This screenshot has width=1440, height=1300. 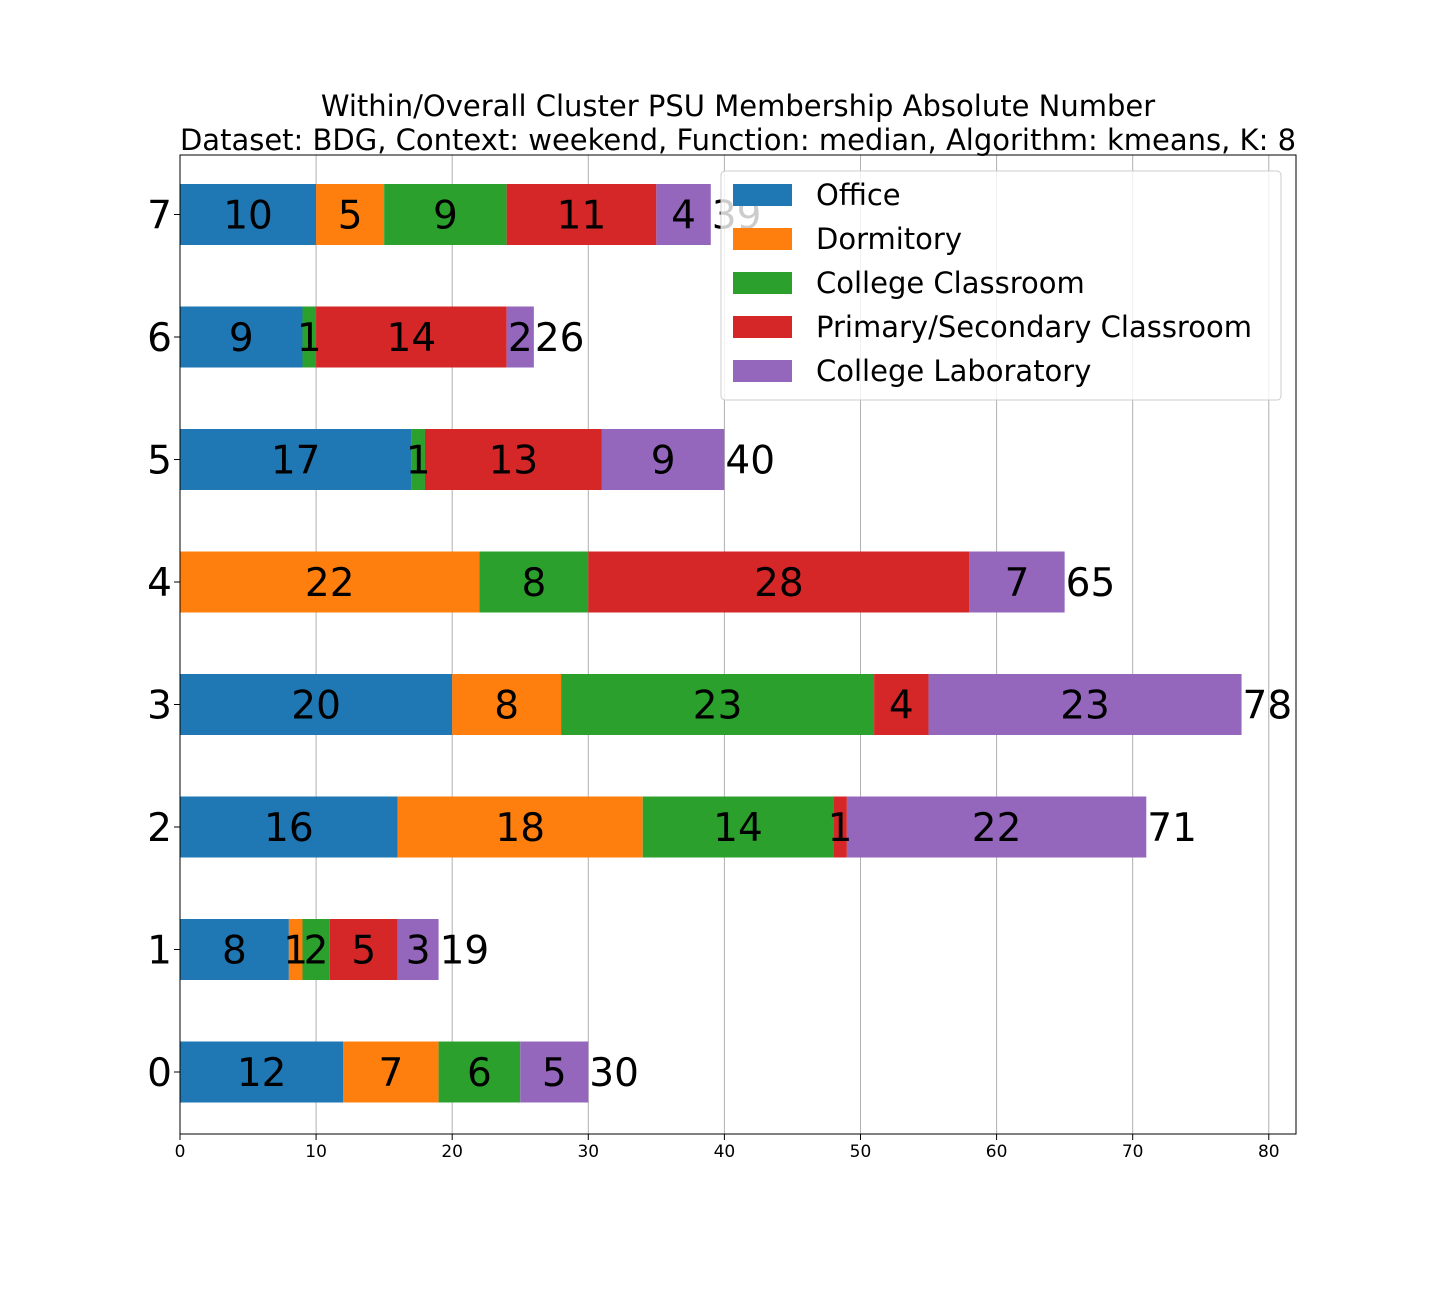 I want to click on bar-total-1: 19, so click(x=465, y=951).